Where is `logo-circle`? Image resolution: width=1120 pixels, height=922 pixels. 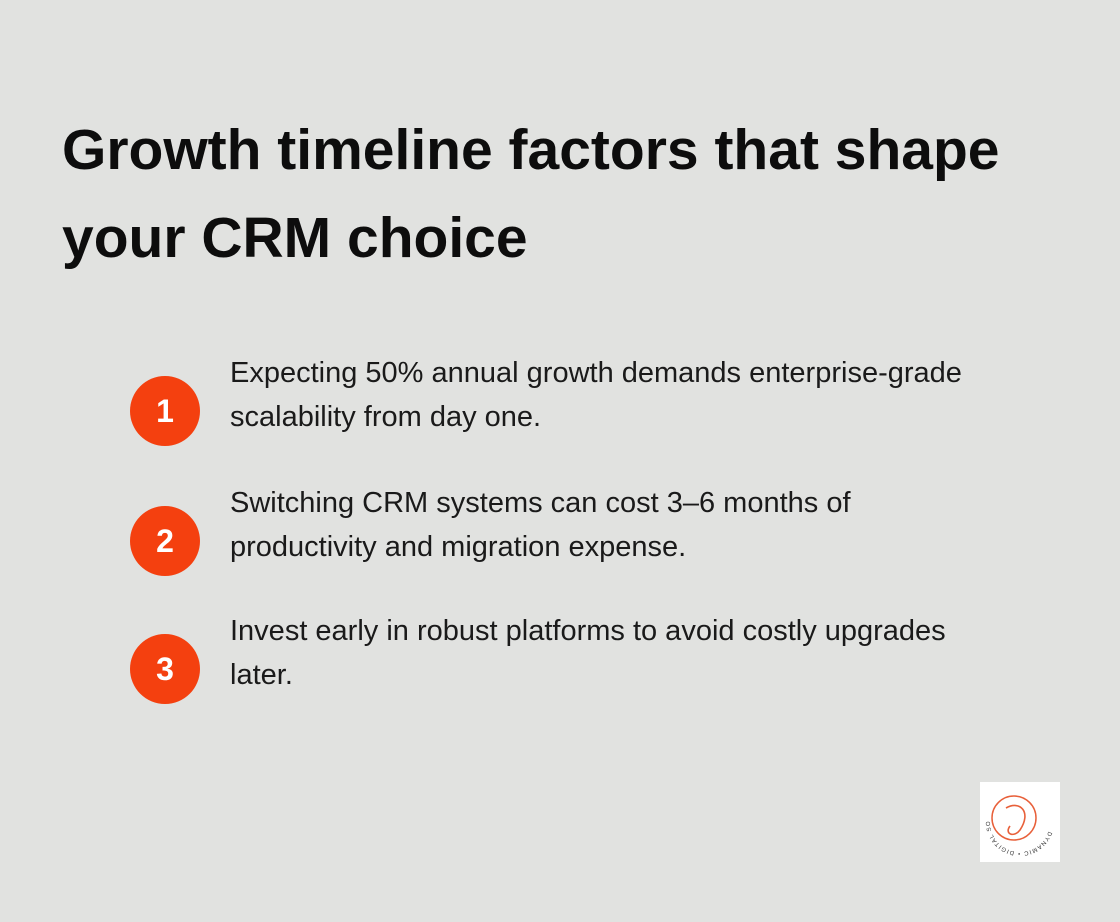 logo-circle is located at coordinates (1014, 818).